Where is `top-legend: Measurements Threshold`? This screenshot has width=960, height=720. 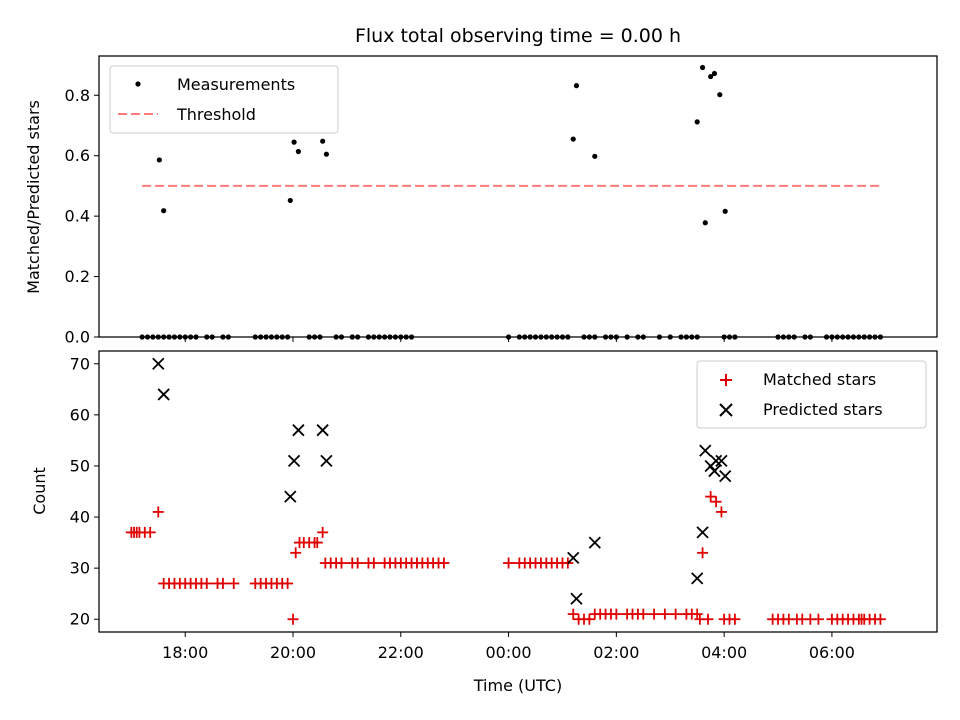
top-legend: Measurements Threshold is located at coordinates (224, 99).